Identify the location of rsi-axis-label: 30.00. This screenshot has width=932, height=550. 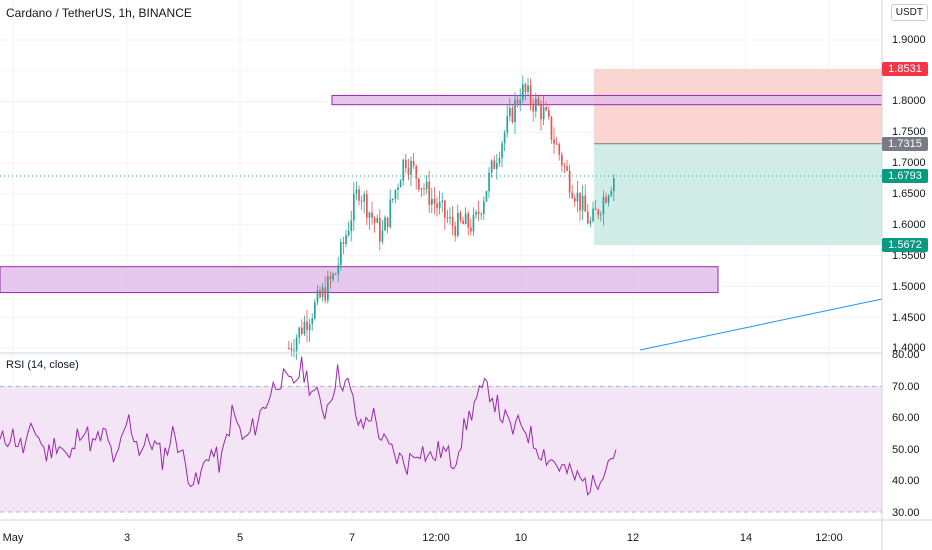
(906, 513).